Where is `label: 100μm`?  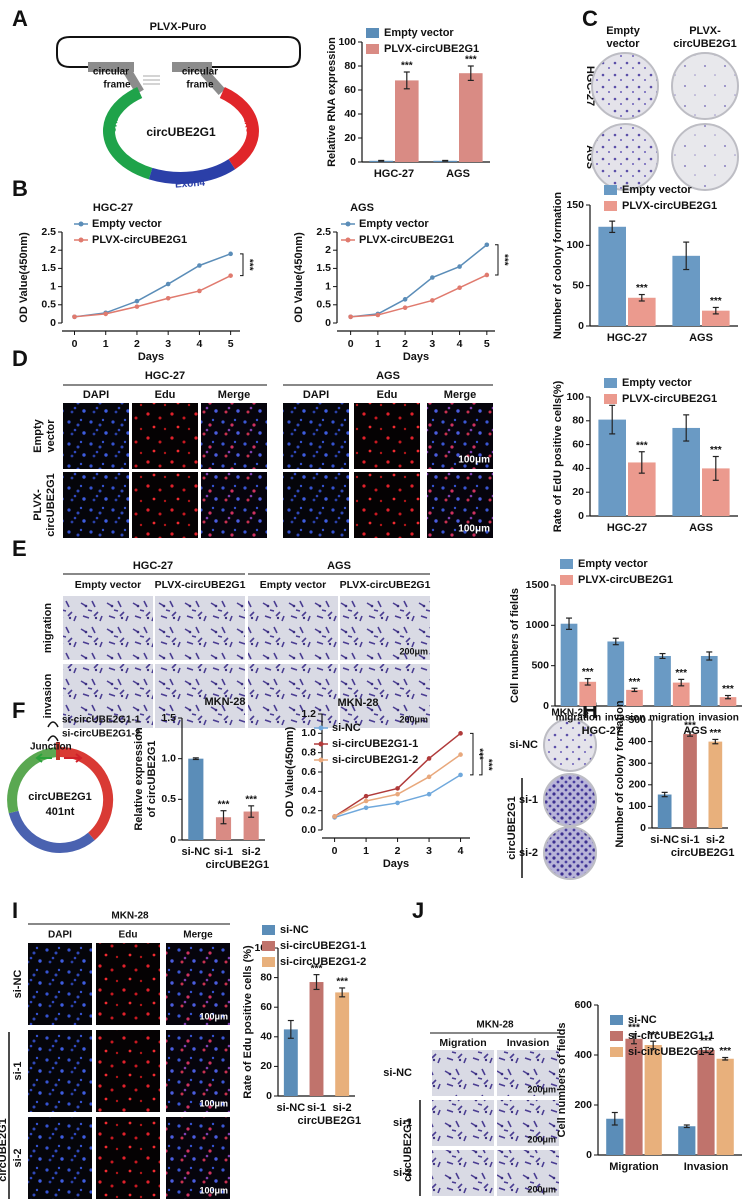
label: 100μm is located at coordinates (213, 1190).